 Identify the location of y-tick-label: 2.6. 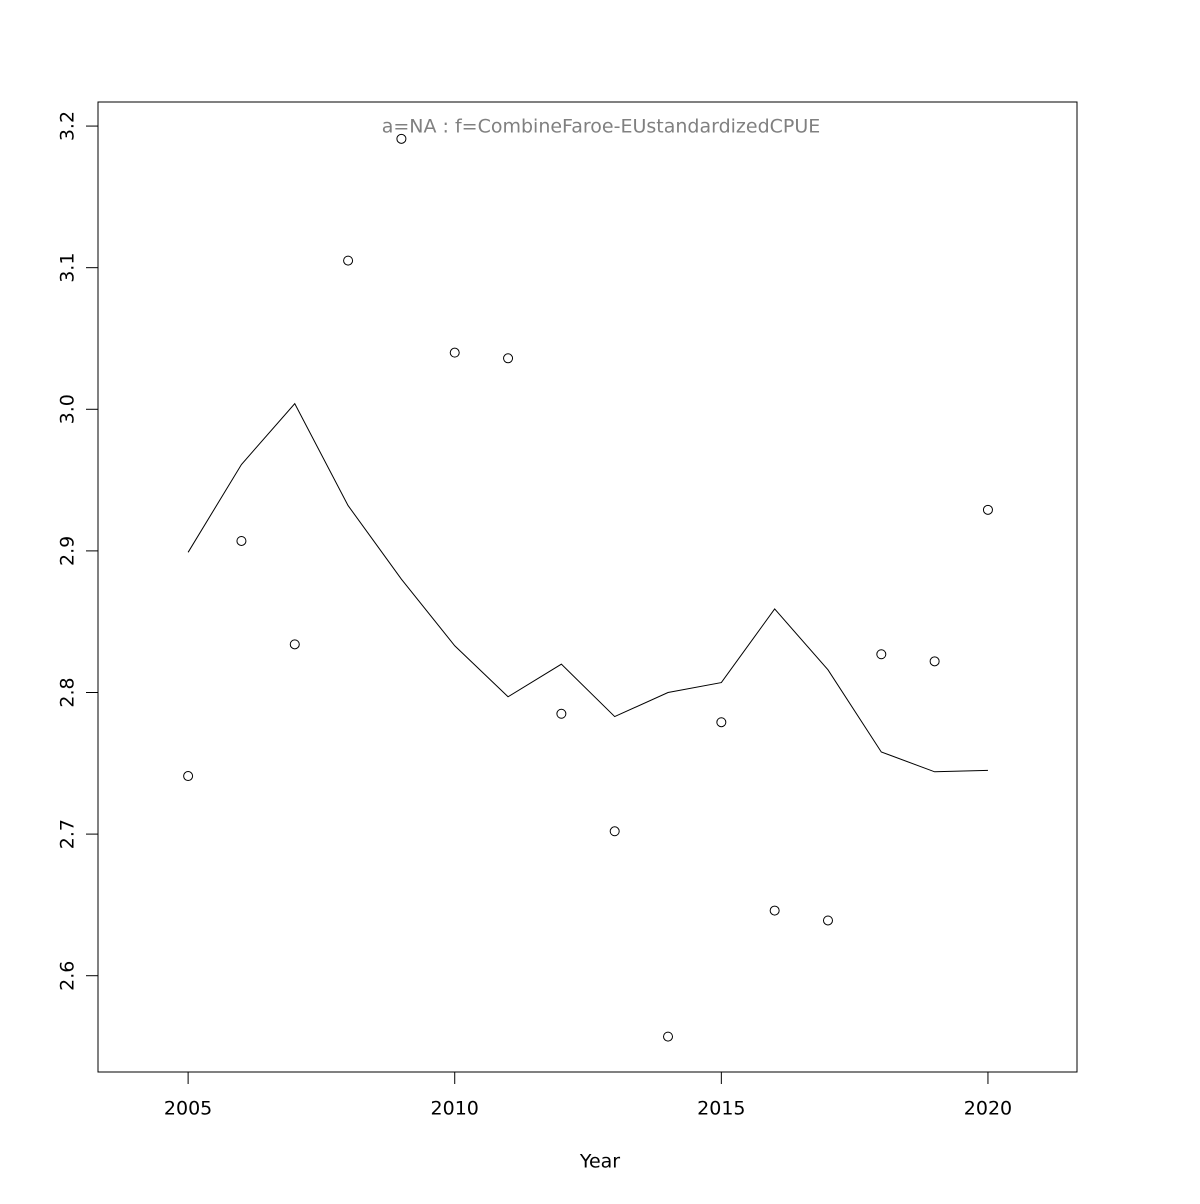
(68, 976).